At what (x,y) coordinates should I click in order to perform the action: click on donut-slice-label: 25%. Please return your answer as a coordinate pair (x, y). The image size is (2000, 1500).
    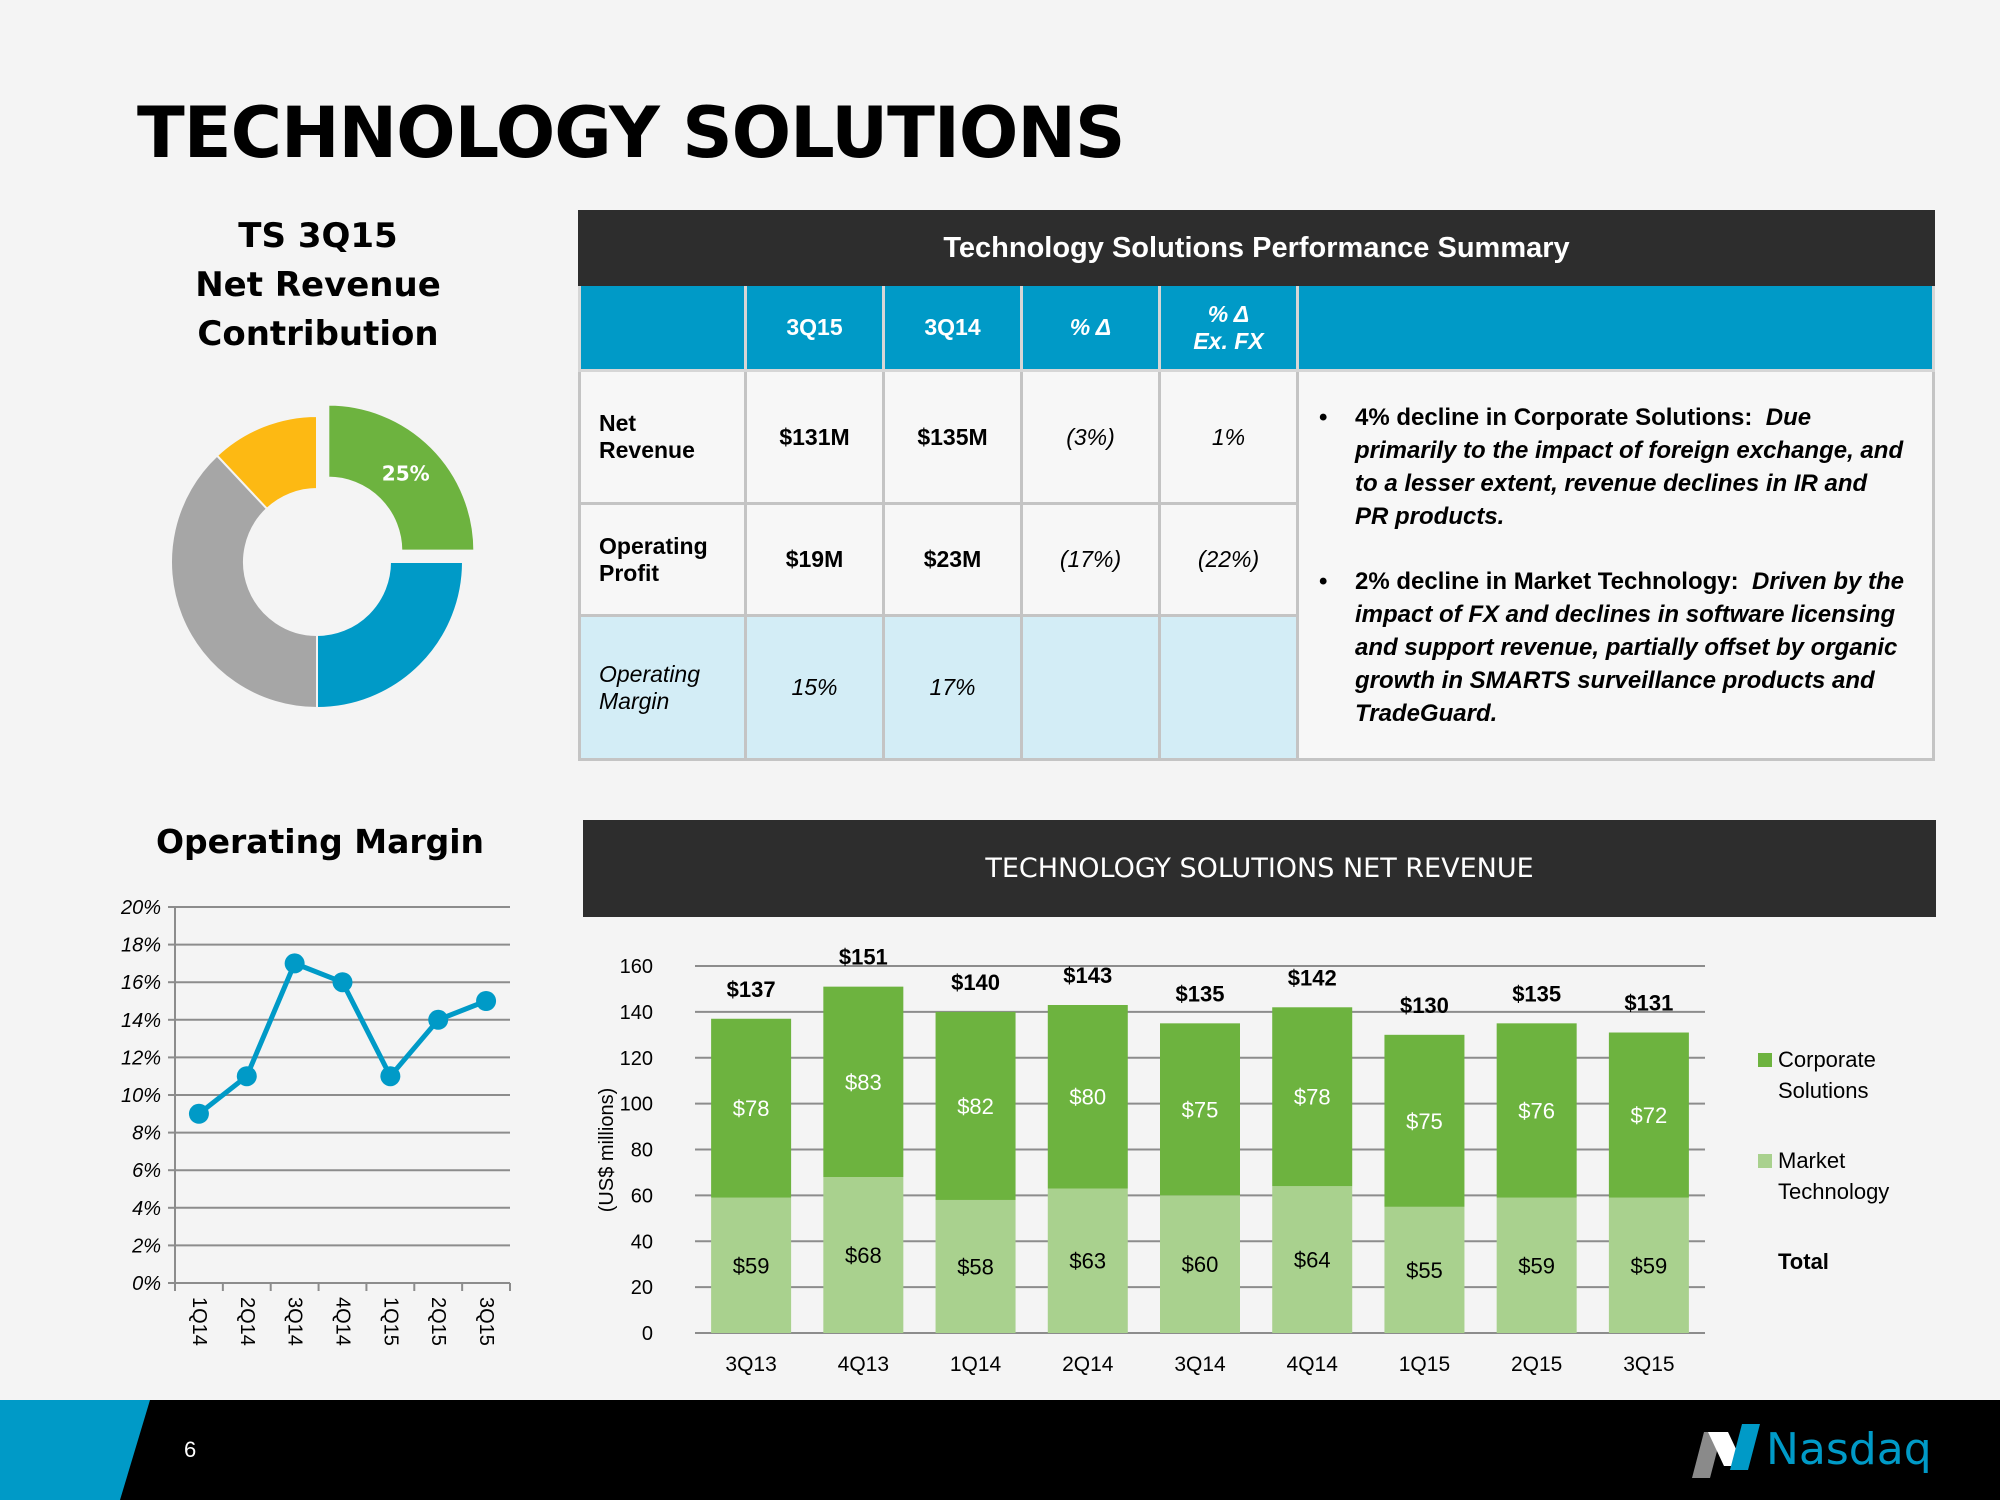
    Looking at the image, I should click on (406, 473).